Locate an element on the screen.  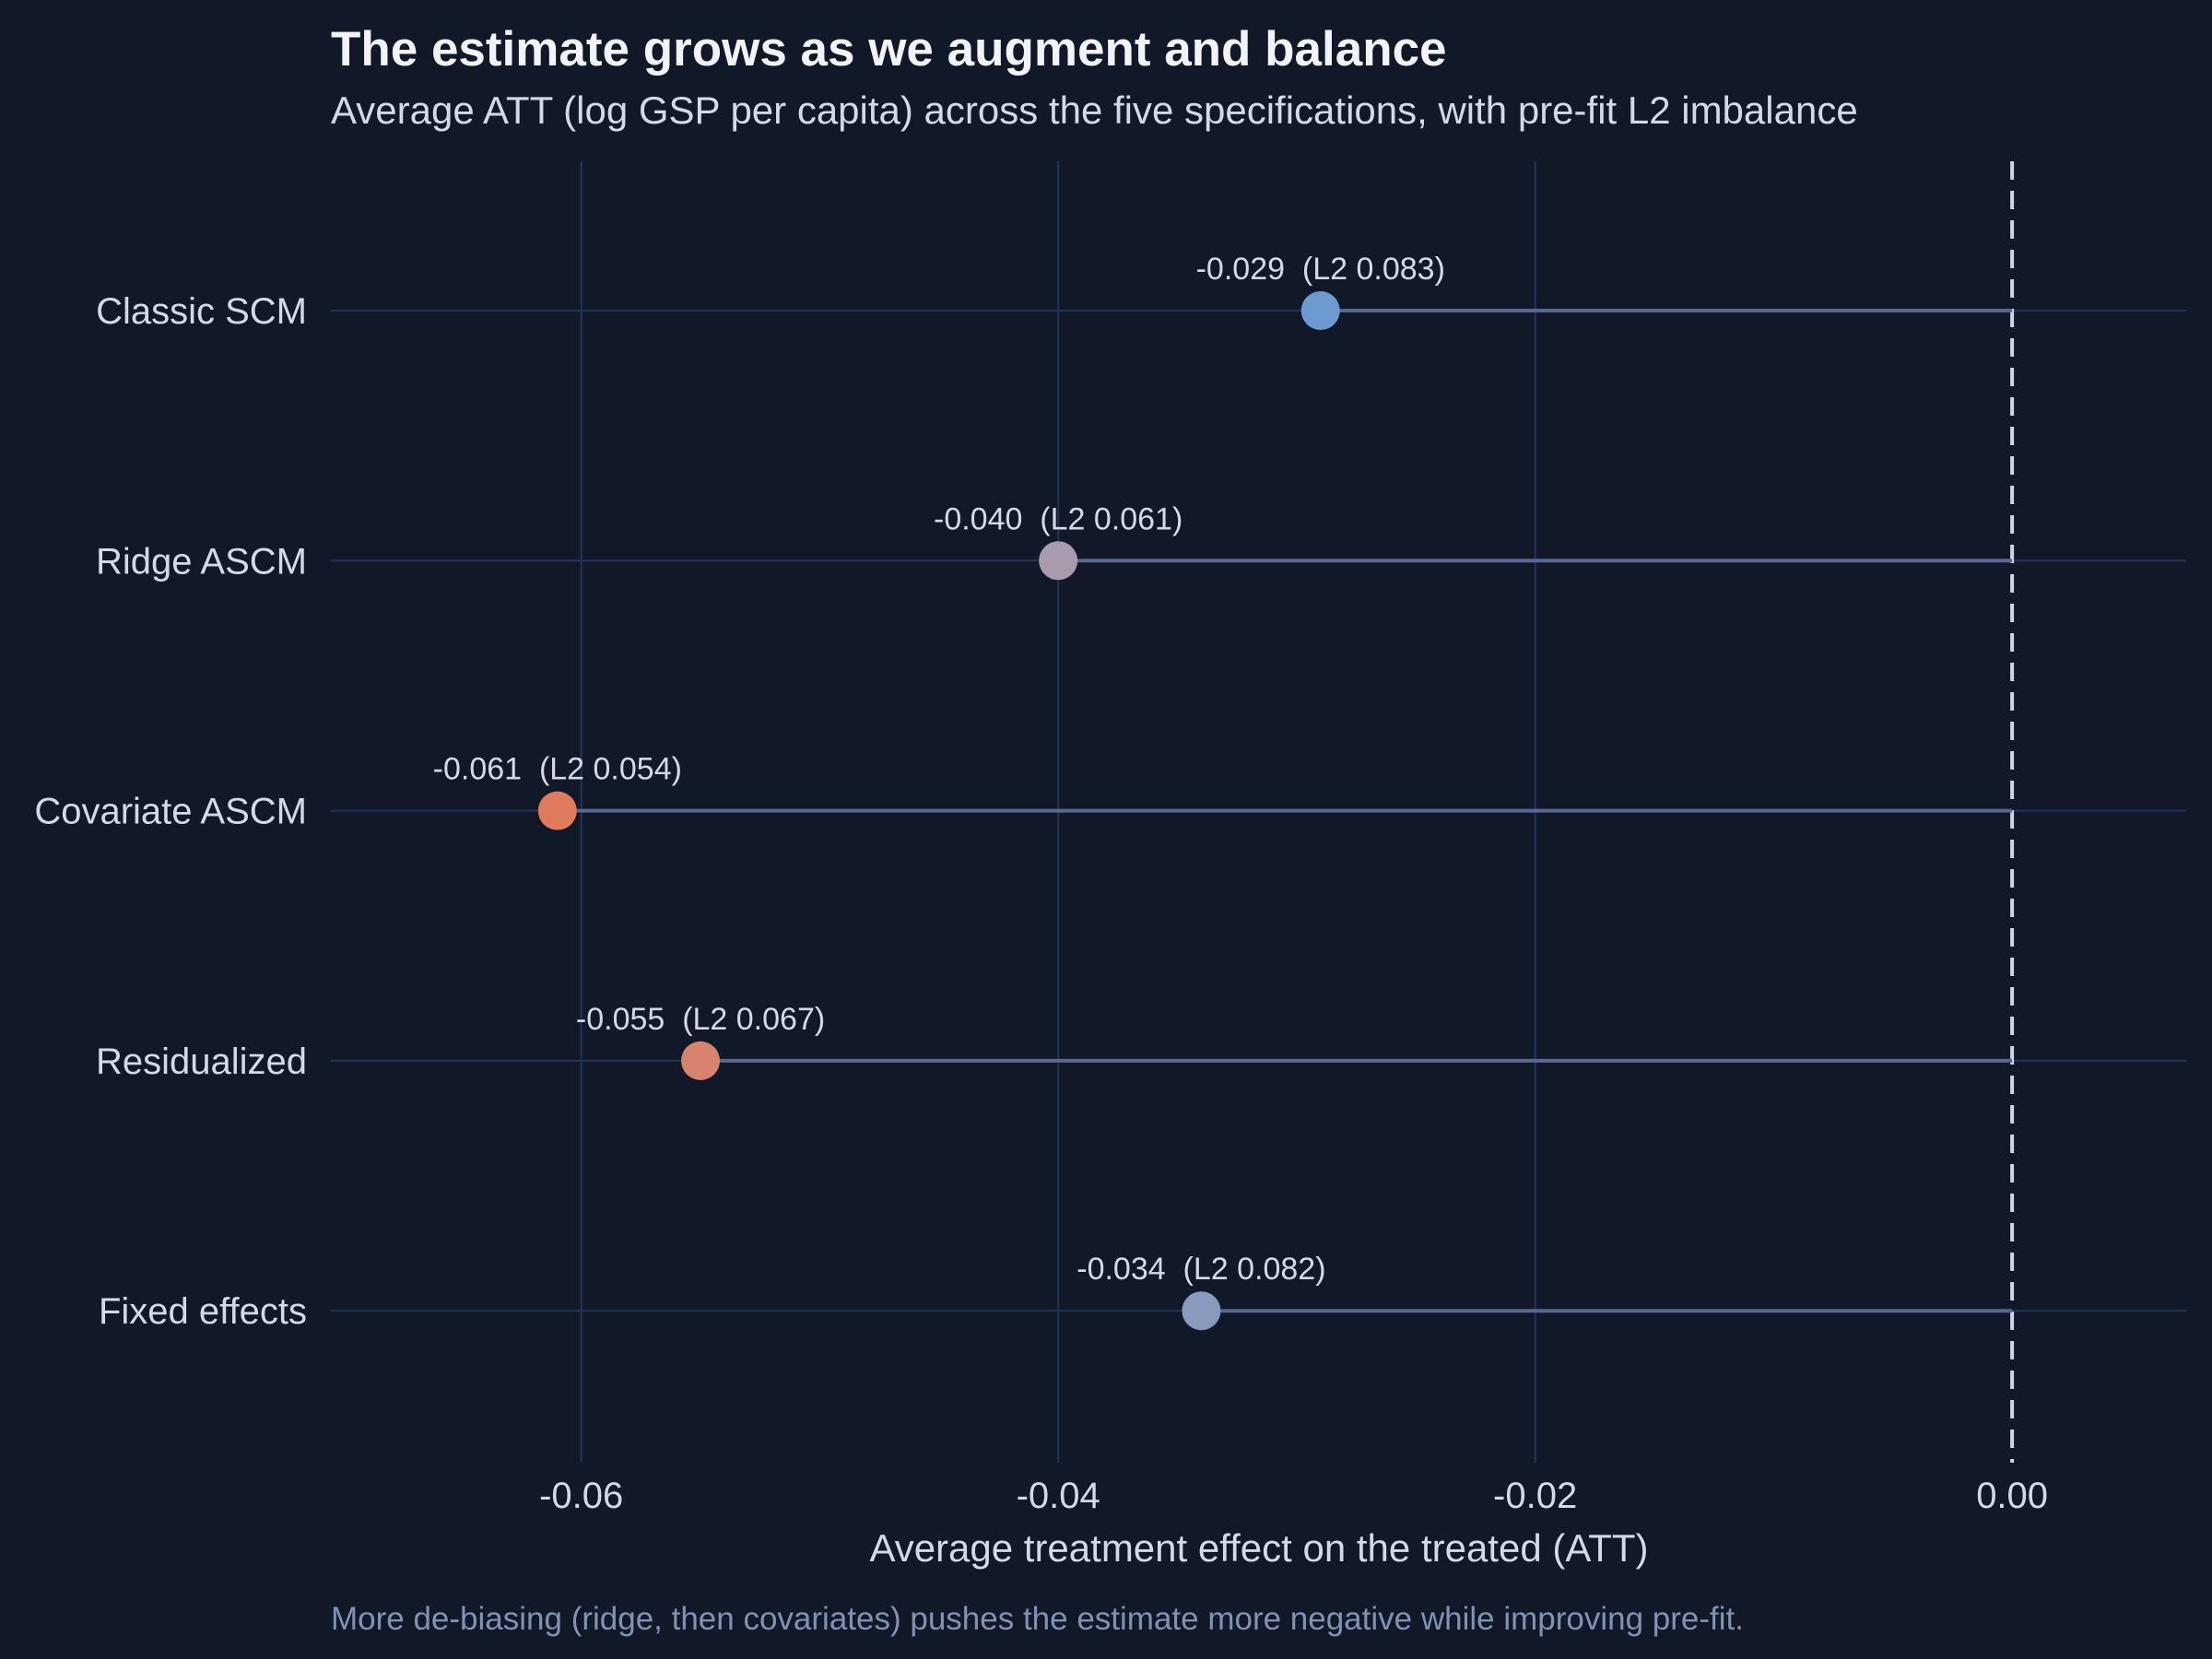
data-label: -0.055 (L2 0.067) is located at coordinates (700, 1019).